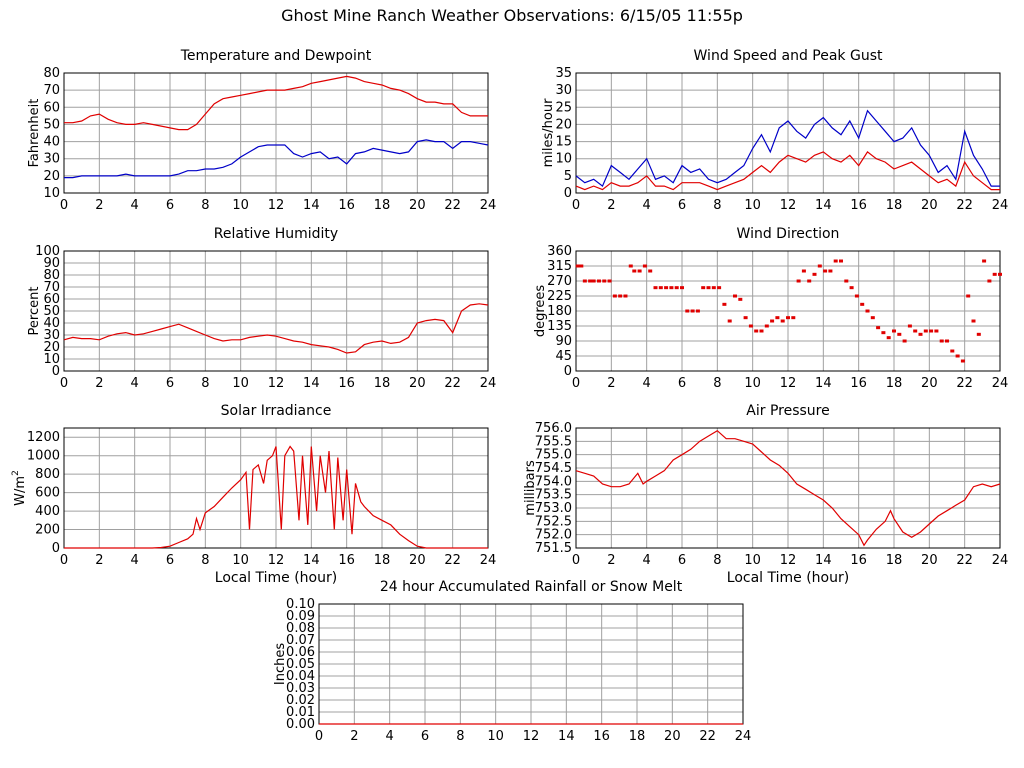 The image size is (1024, 768). I want to click on y-tick-label: 1000, so click(43, 456).